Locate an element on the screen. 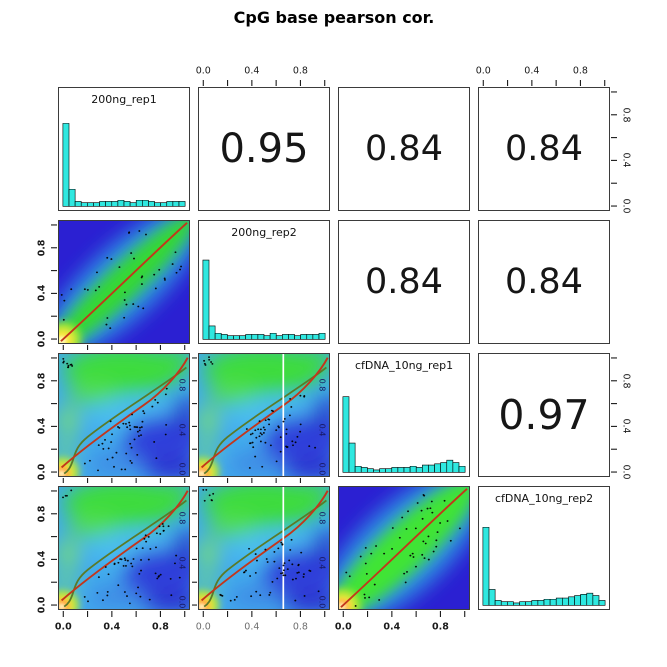 This screenshot has width=667, height=667. panel-smooth-scatter-r3c1: 0.8 0.4 0.0 is located at coordinates (124, 415).